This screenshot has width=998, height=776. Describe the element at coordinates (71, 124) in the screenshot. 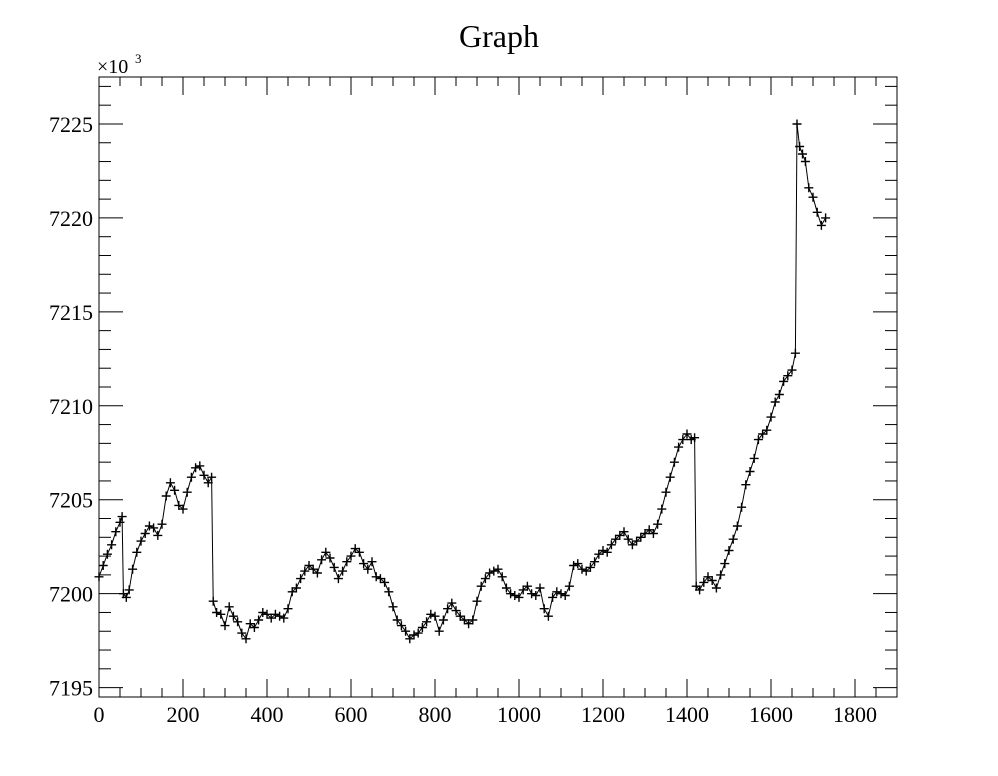

I see `y-tick-label: 7225` at that location.